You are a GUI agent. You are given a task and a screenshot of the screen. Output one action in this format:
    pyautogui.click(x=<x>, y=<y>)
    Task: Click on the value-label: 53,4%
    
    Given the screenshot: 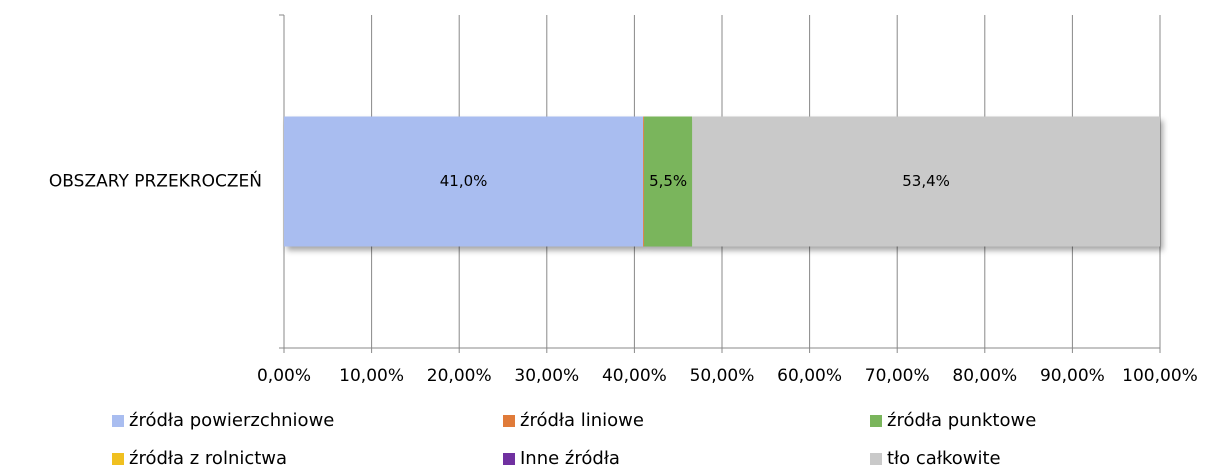 What is the action you would take?
    pyautogui.click(x=926, y=181)
    